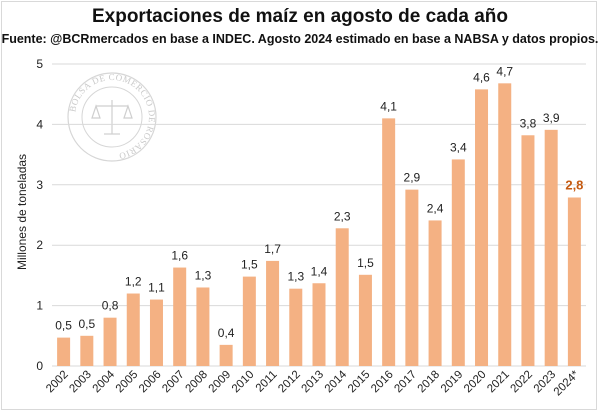  What do you see at coordinates (272, 249) in the screenshot?
I see `data-label: 1,7` at bounding box center [272, 249].